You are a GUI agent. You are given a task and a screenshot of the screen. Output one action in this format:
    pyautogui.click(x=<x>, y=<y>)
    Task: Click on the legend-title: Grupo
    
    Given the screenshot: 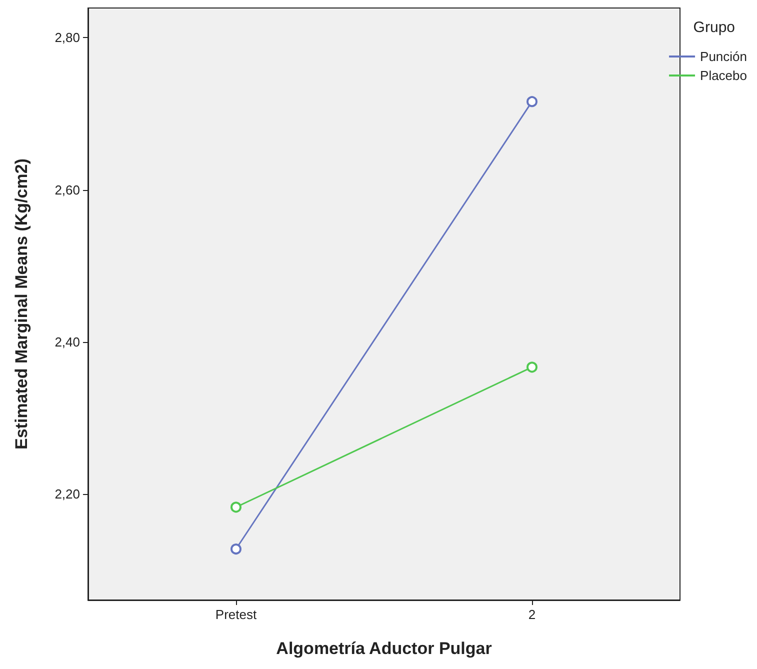 What is the action you would take?
    pyautogui.click(x=714, y=27)
    